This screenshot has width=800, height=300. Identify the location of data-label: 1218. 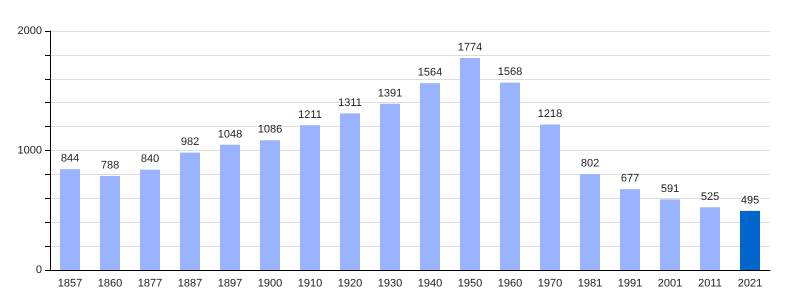
(550, 114).